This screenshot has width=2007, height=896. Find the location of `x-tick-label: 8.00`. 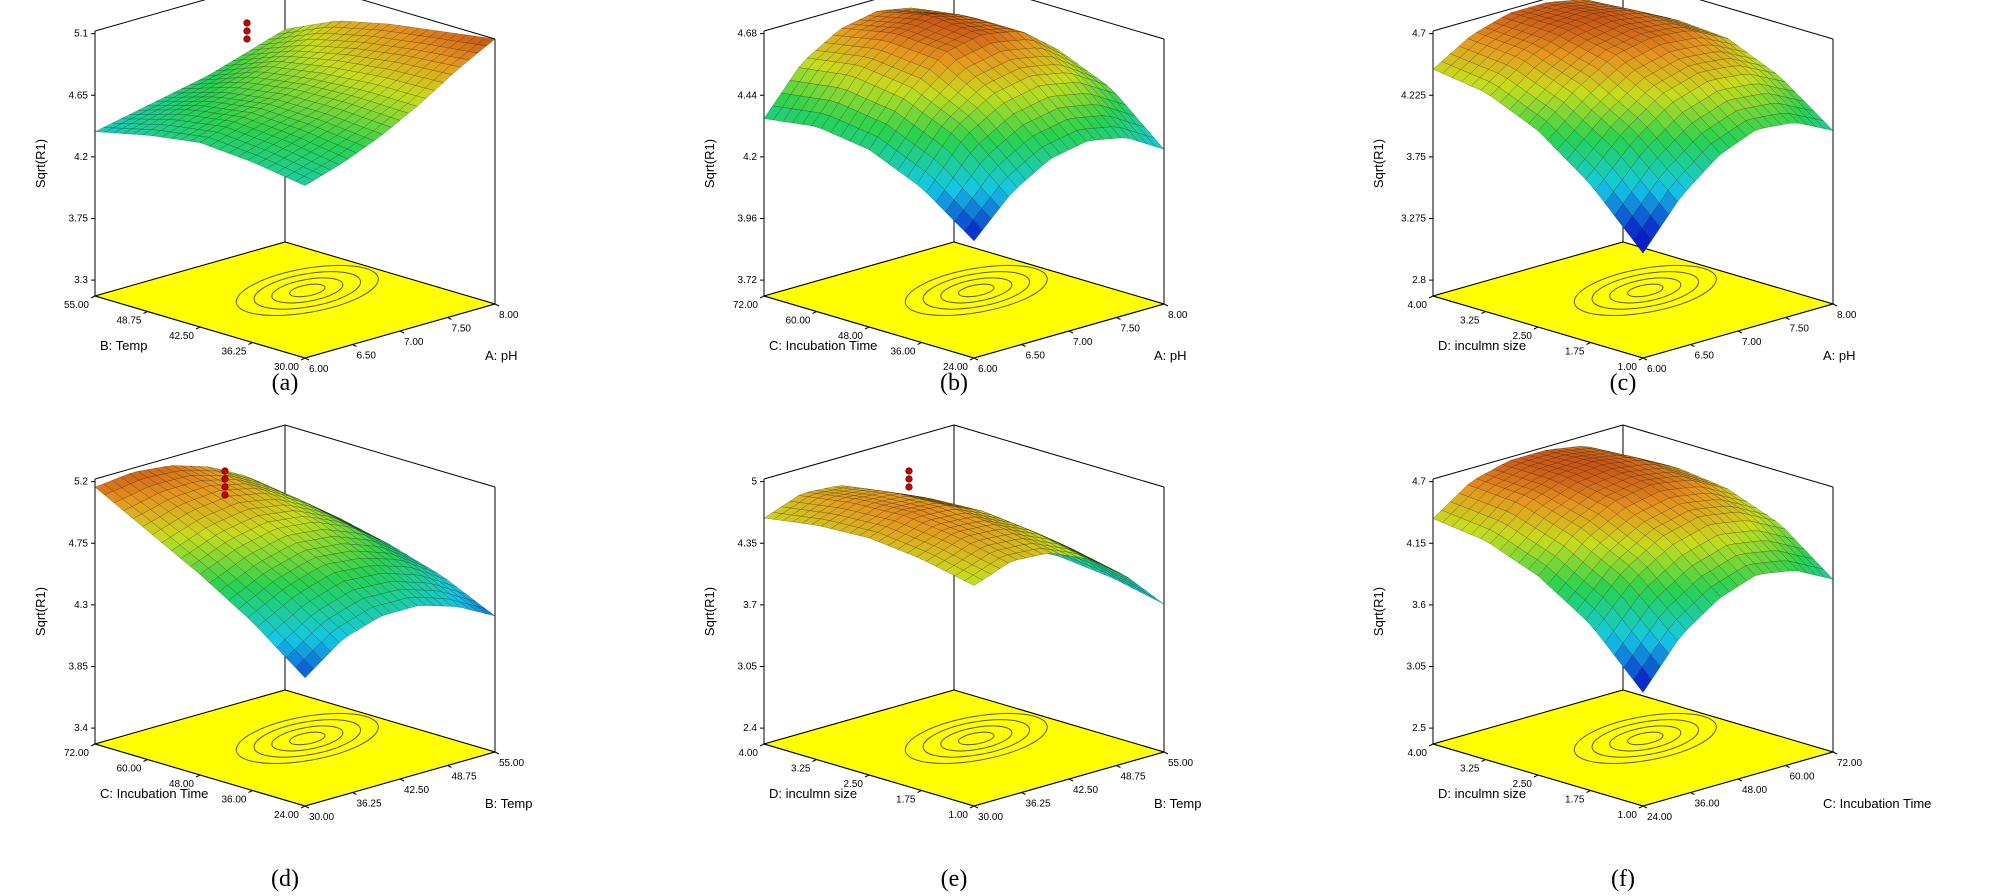

x-tick-label: 8.00 is located at coordinates (1178, 315).